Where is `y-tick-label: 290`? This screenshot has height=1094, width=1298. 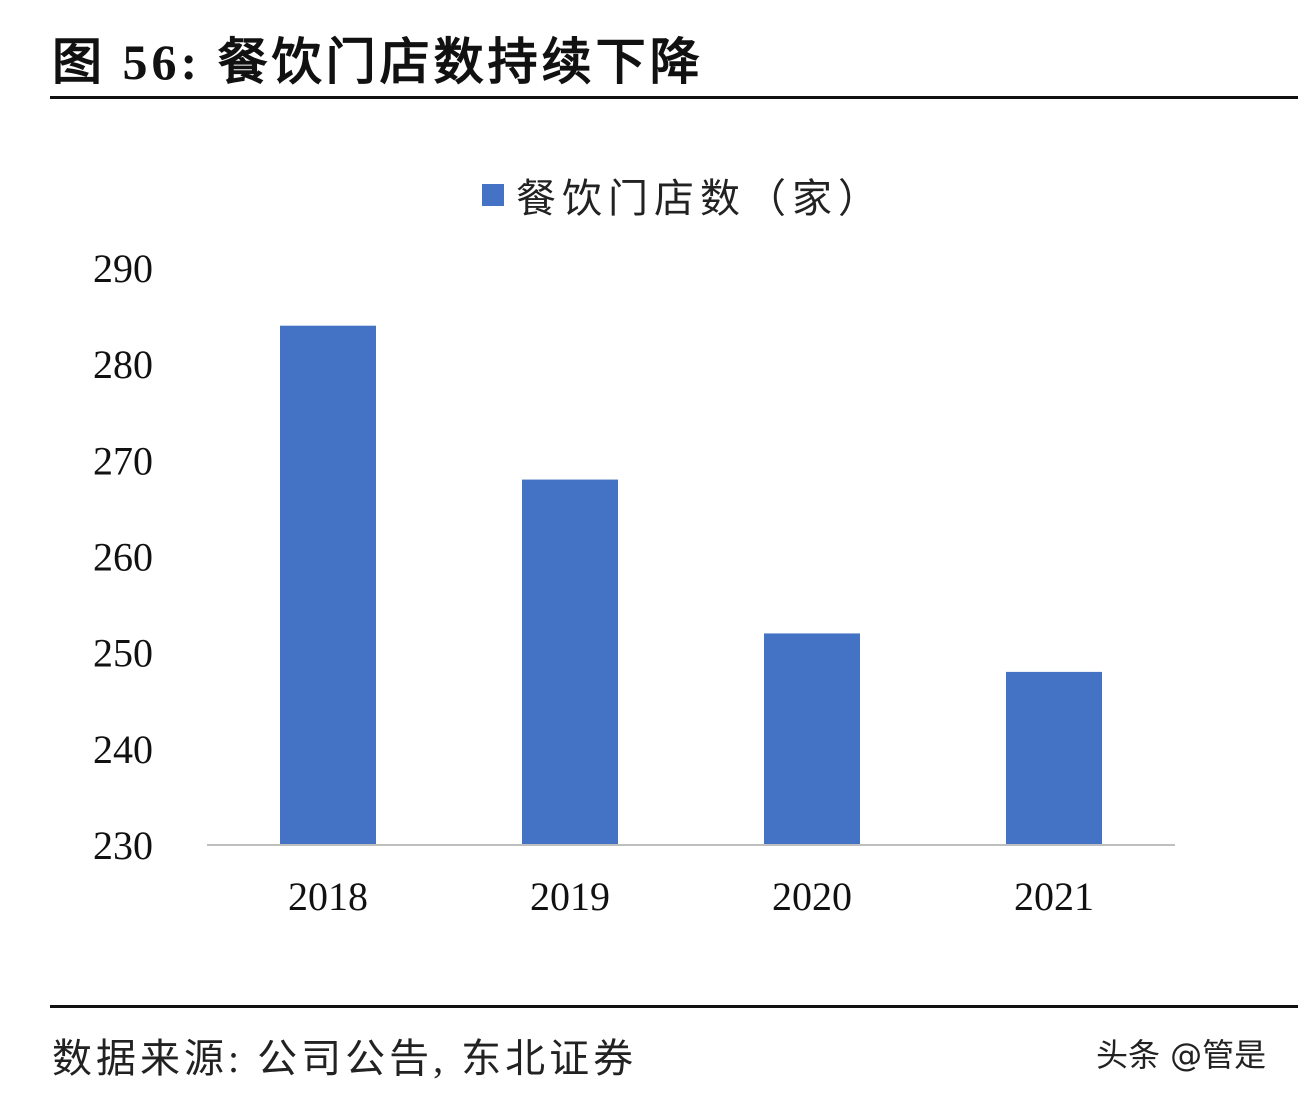 y-tick-label: 290 is located at coordinates (123, 268).